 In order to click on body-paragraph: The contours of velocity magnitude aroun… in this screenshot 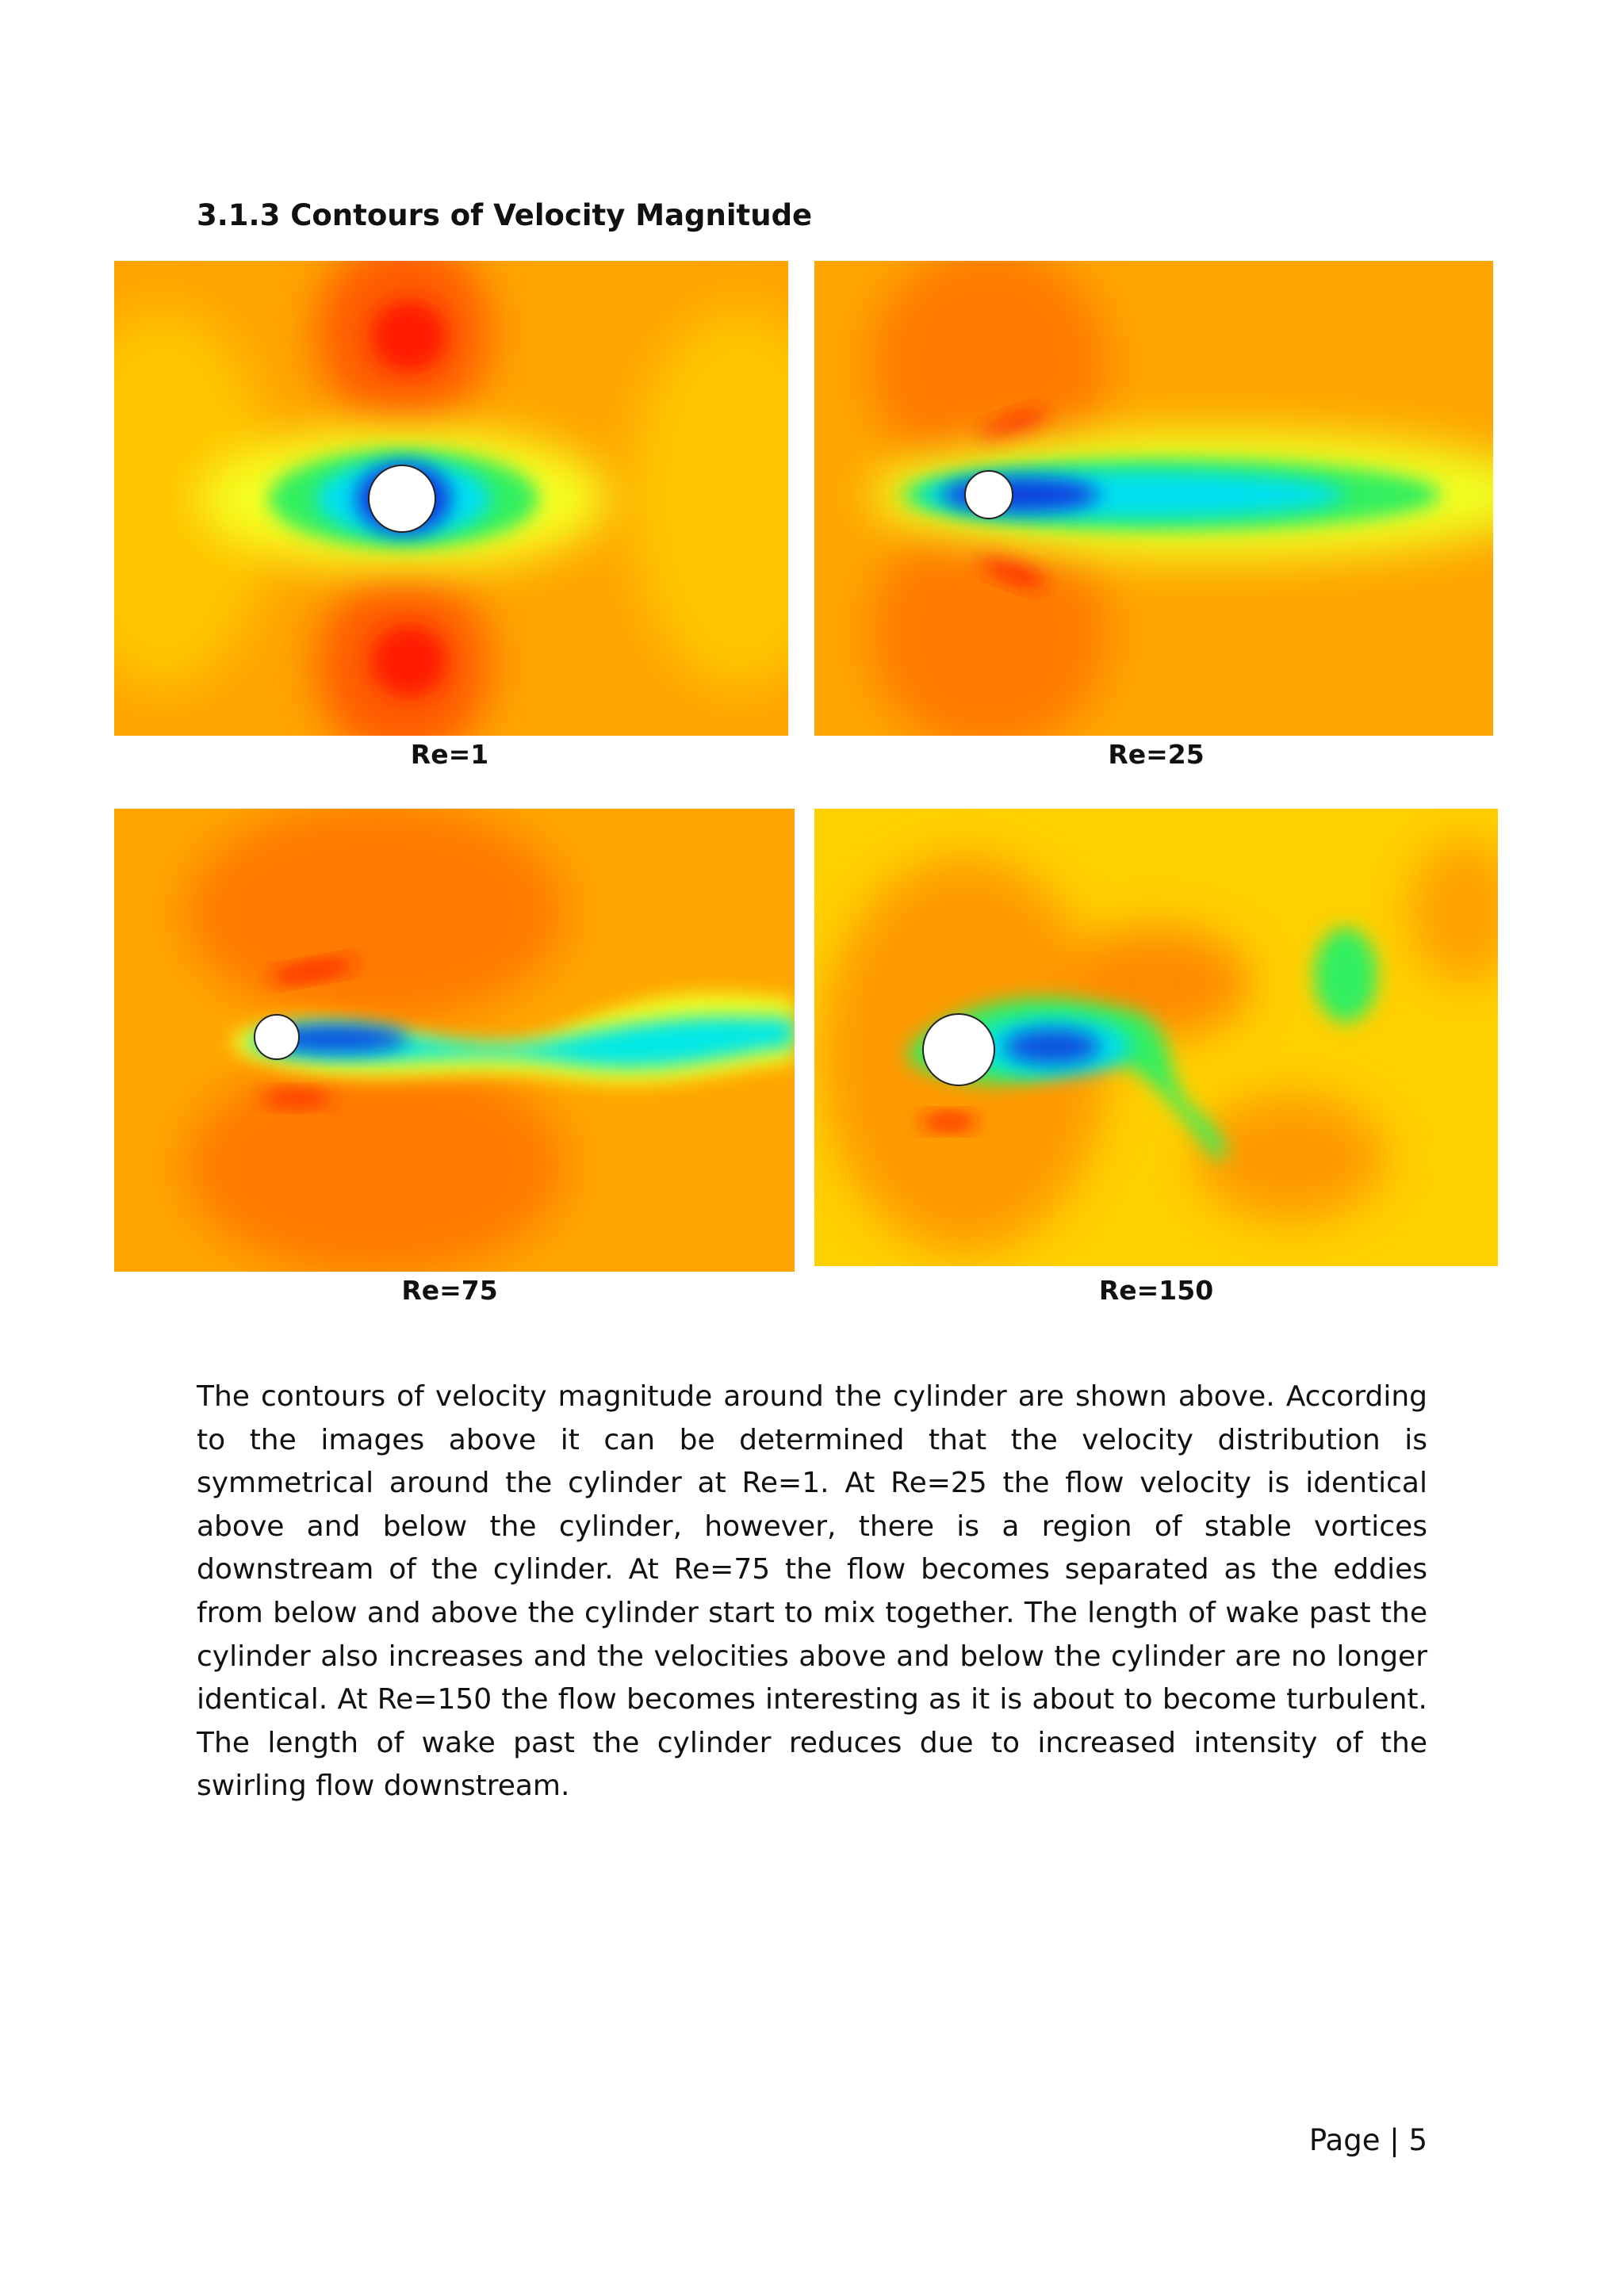, I will do `click(812, 1592)`.